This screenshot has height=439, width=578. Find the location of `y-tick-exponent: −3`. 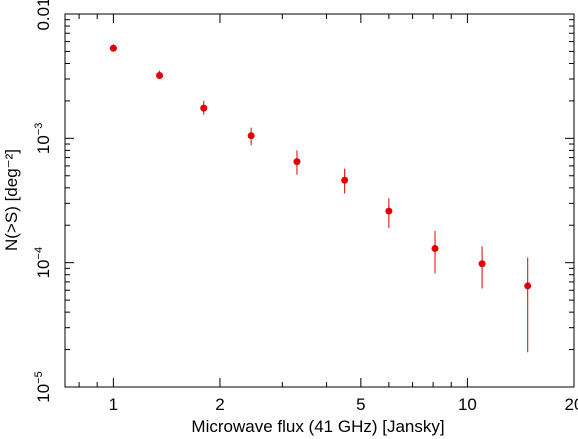

y-tick-exponent: −3 is located at coordinates (39, 129).